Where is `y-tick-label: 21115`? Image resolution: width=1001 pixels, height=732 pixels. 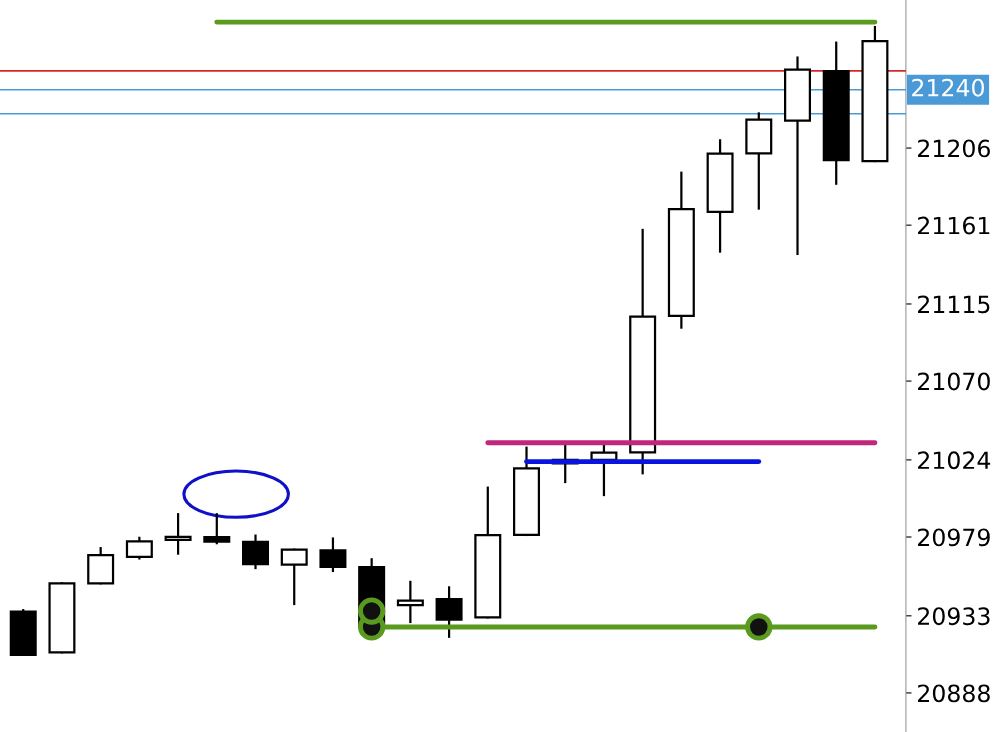 y-tick-label: 21115 is located at coordinates (954, 304).